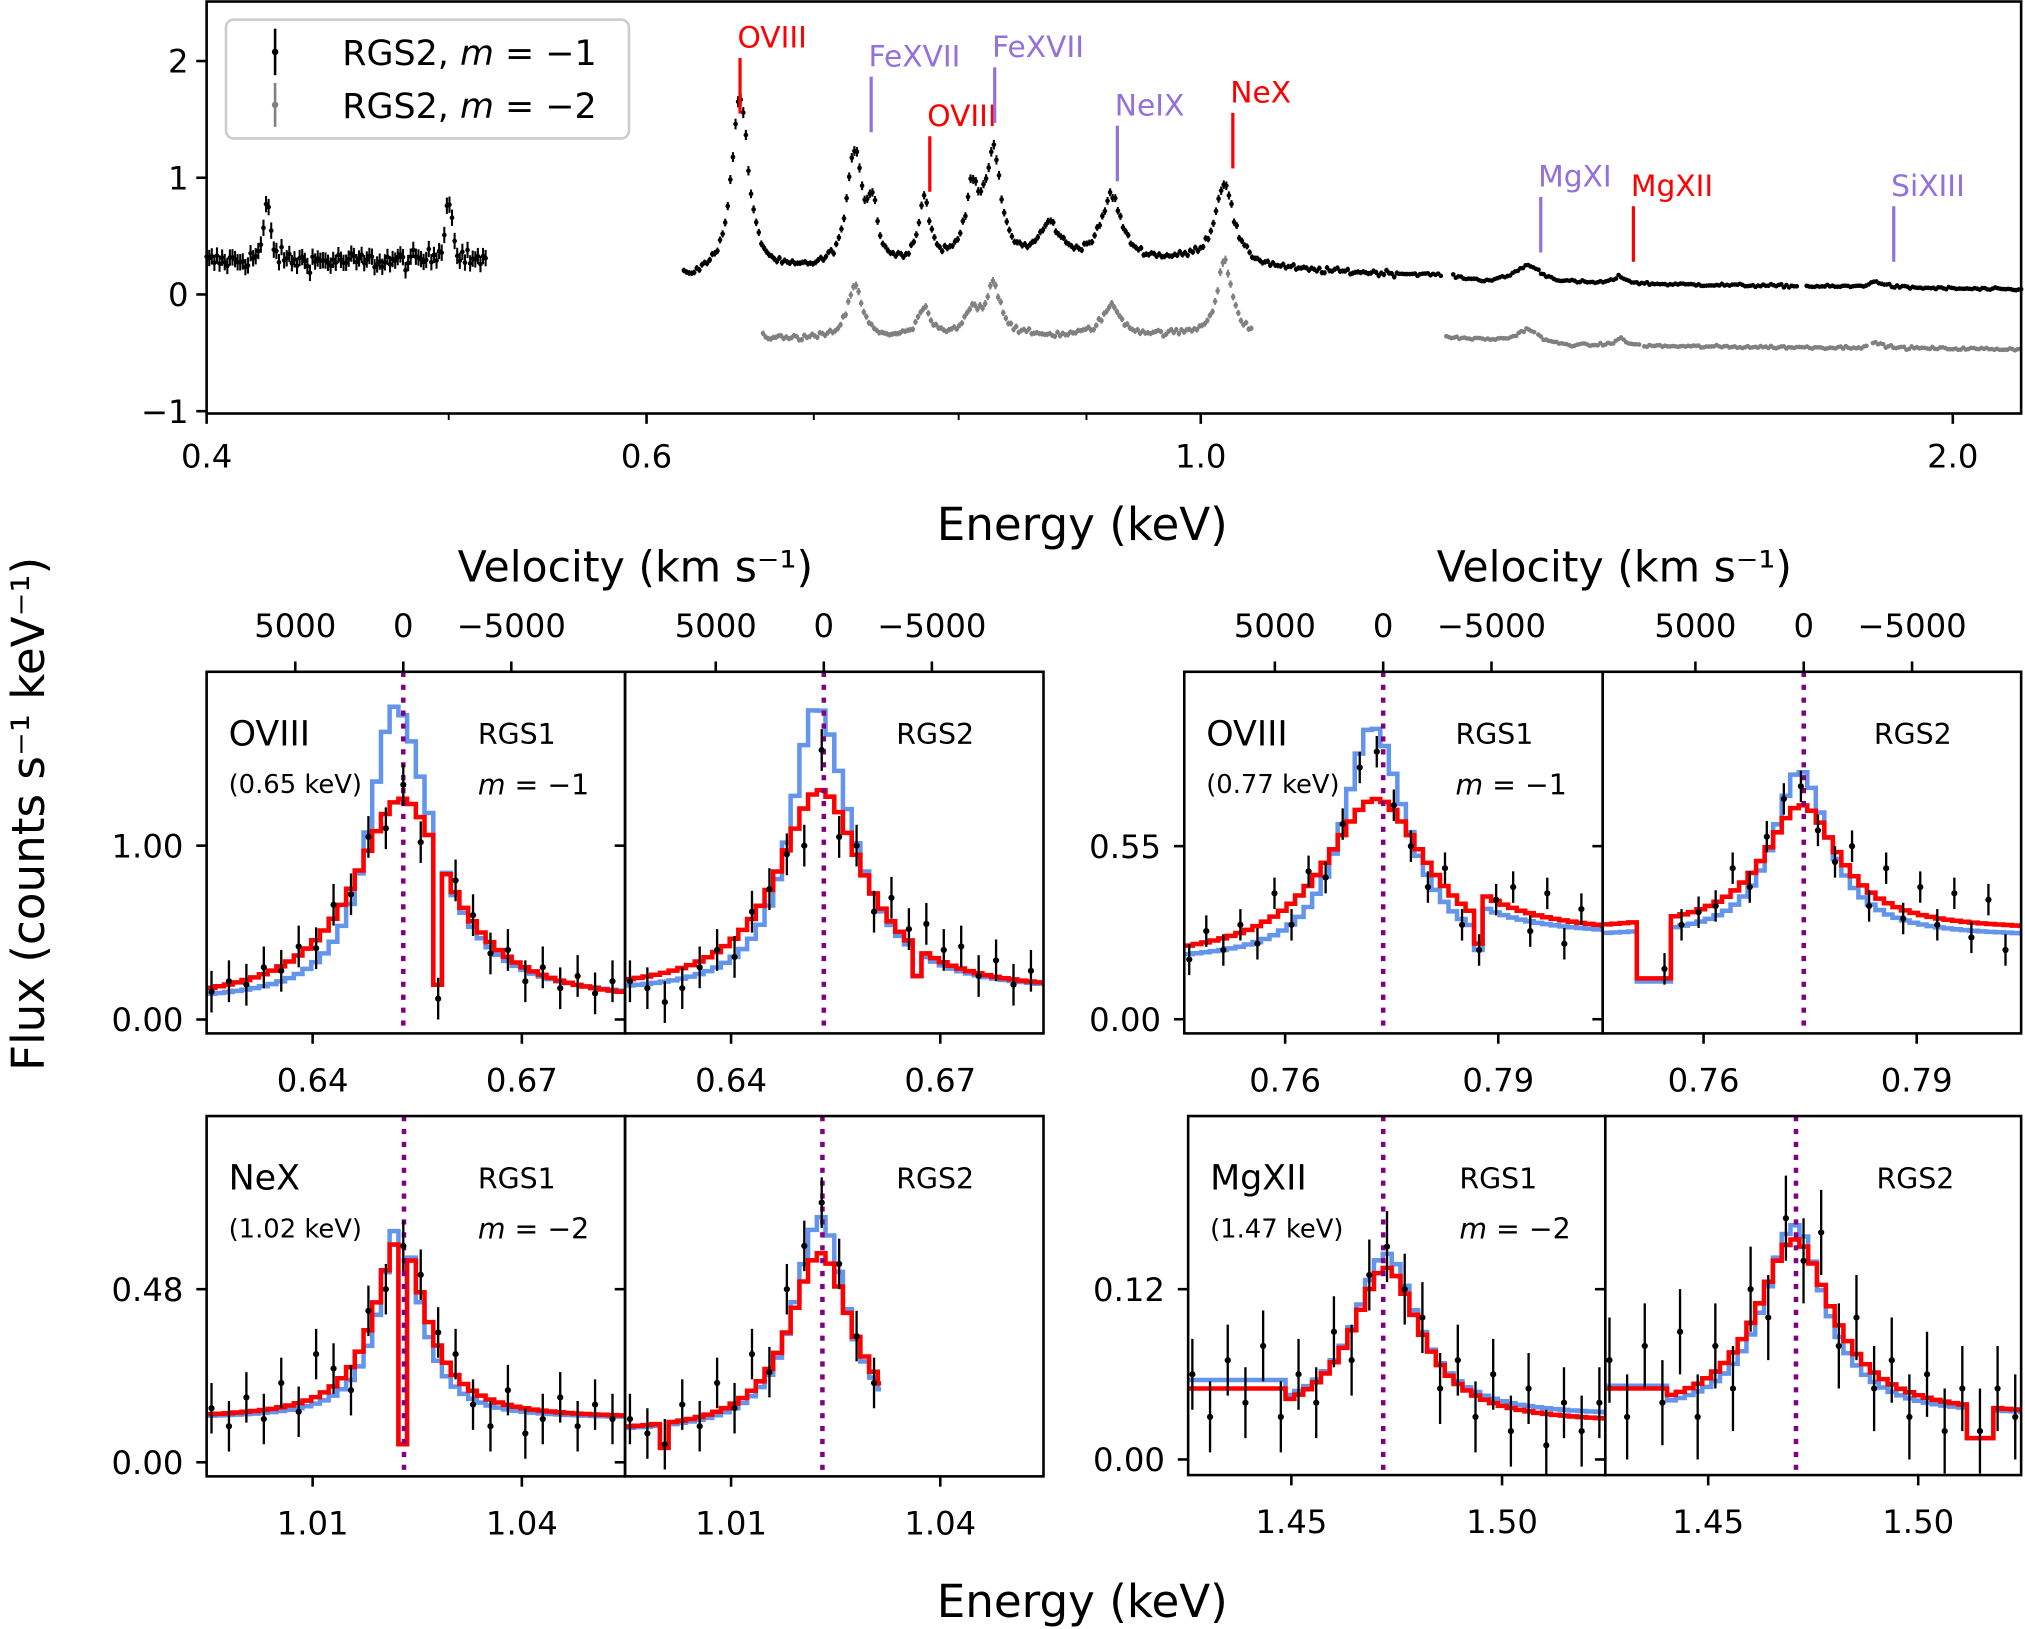 Image resolution: width=2025 pixels, height=1629 pixels. I want to click on x-tick-label: 1.04, so click(940, 1523).